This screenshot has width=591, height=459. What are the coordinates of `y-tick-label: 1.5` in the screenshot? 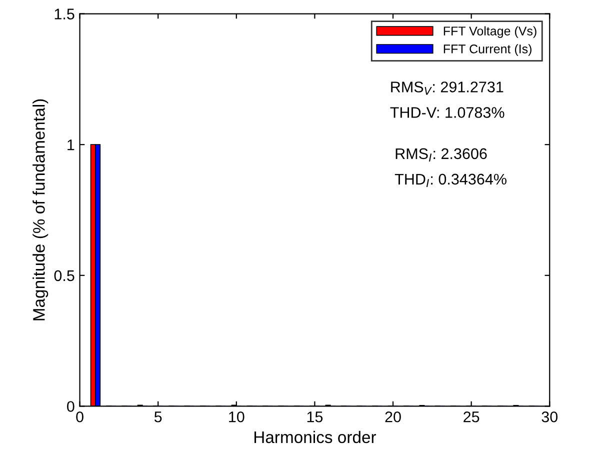 It's located at (64, 14).